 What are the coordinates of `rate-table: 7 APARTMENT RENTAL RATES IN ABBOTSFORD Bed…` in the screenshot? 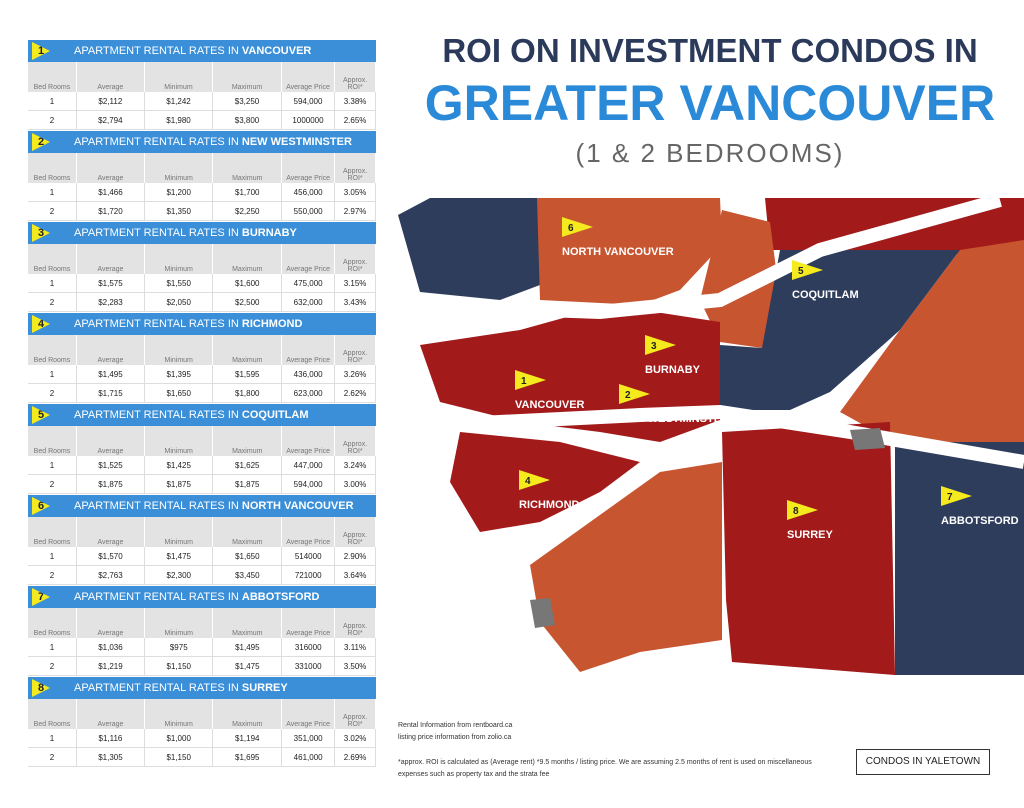 It's located at (202, 631).